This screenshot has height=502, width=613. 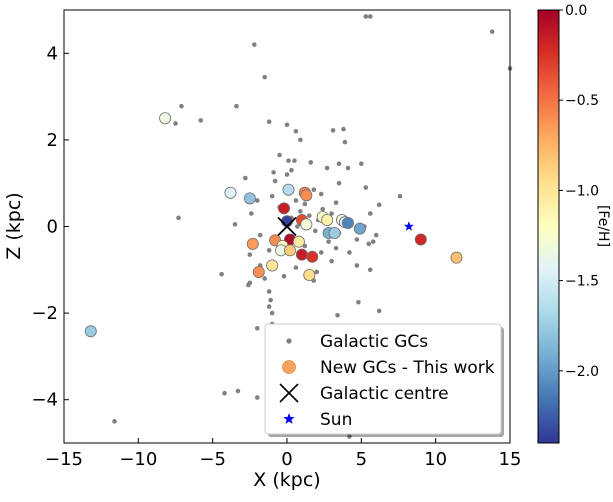 I want to click on y-tick-label: −4, so click(x=44, y=400).